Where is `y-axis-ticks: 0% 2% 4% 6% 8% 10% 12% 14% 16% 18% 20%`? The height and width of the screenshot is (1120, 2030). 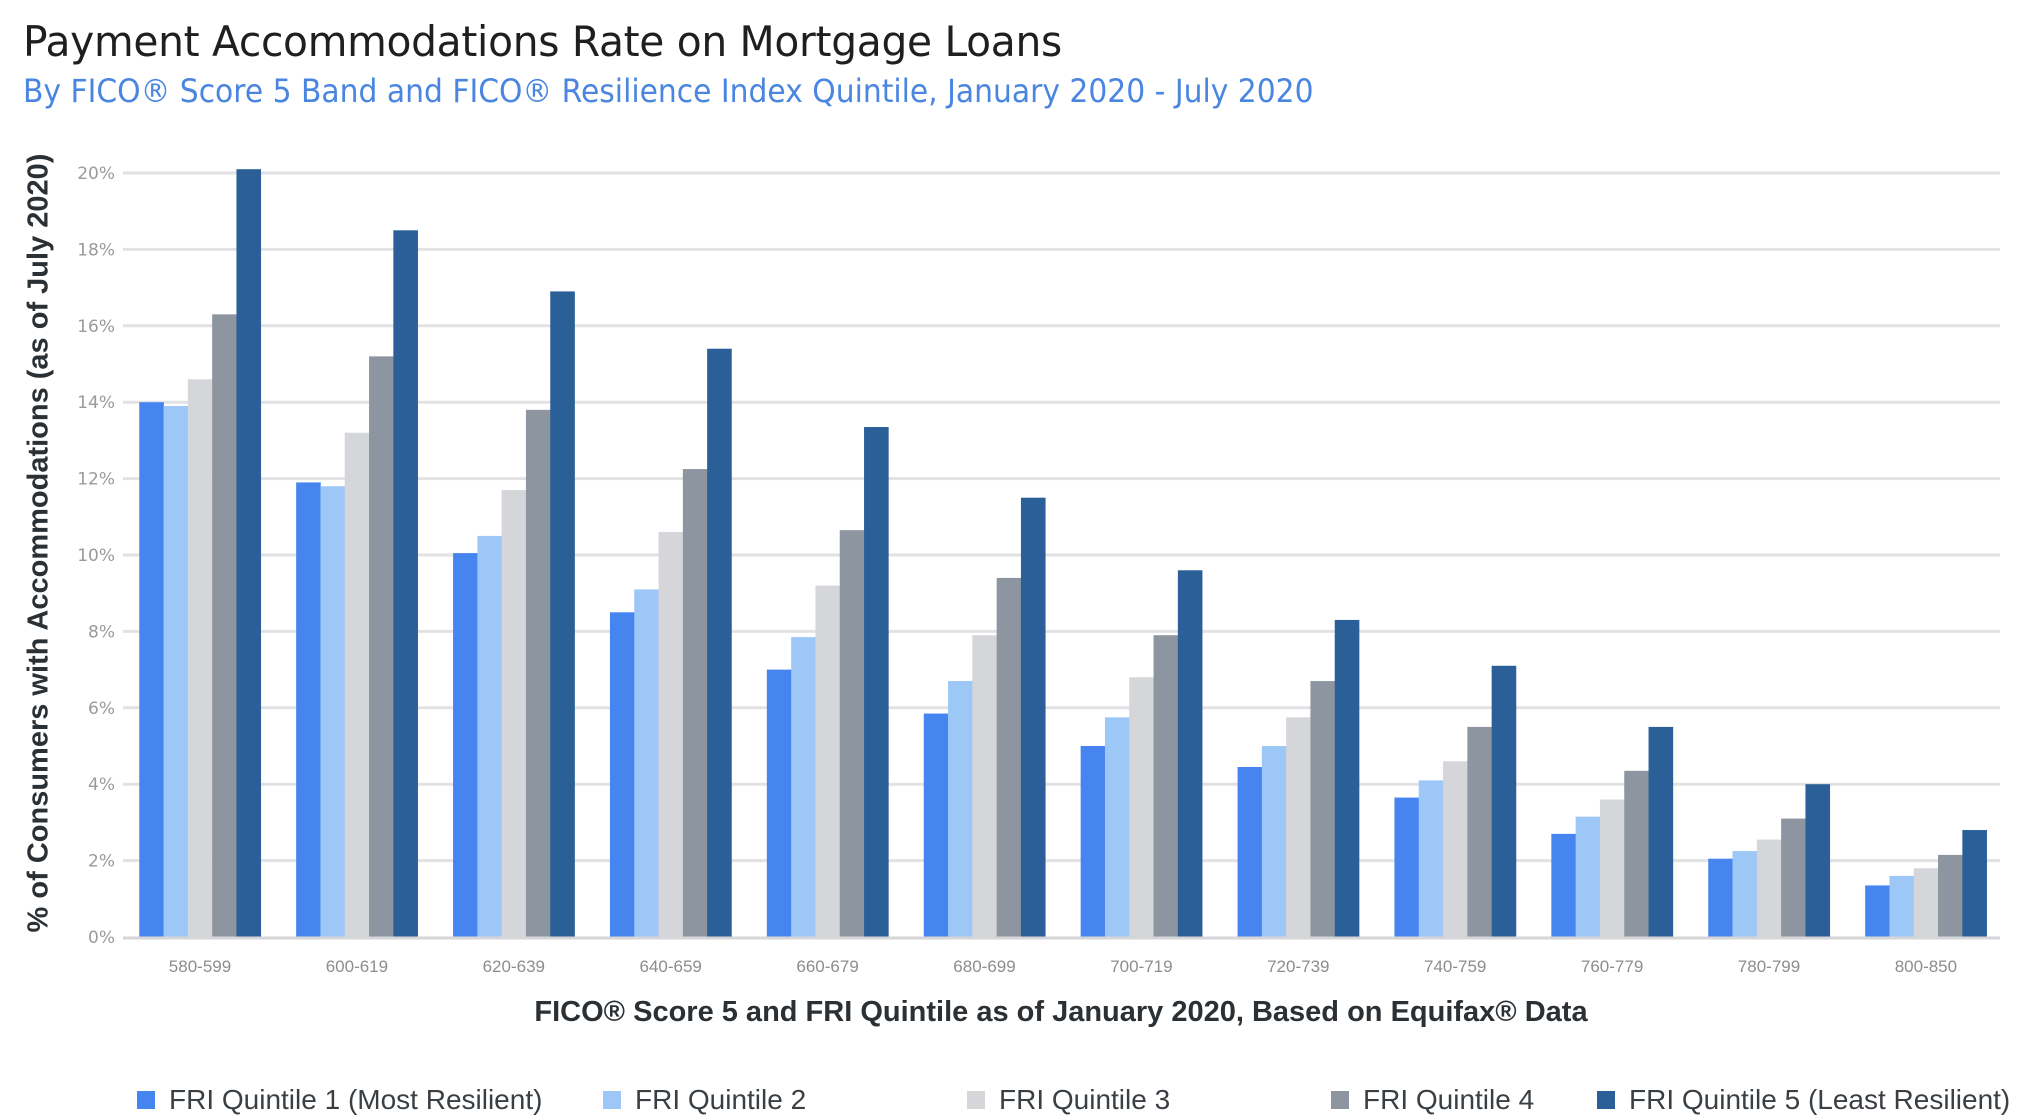
y-axis-ticks: 0% 2% 4% 6% 8% 10% 12% 14% 16% 18% 20% is located at coordinates (96, 556).